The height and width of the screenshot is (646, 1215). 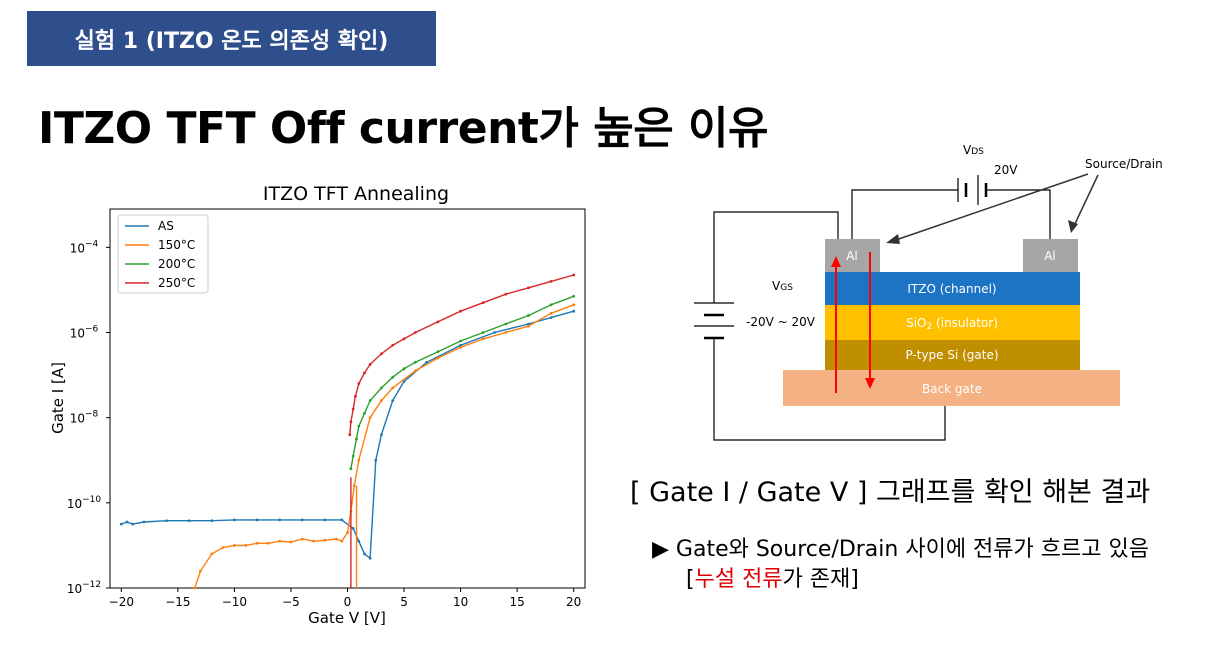 I want to click on sio2-label: SiO2 (insulator), so click(x=952, y=324).